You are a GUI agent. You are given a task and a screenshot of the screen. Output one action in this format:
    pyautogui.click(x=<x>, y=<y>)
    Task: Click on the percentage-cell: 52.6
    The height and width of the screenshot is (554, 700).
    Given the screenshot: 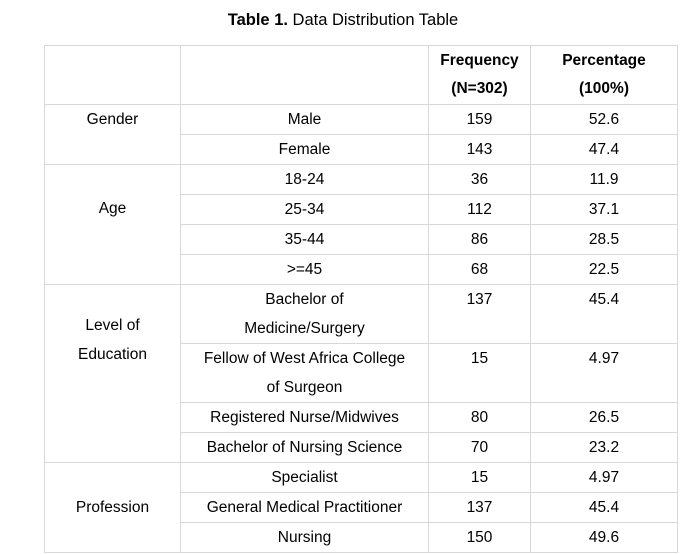 What is the action you would take?
    pyautogui.click(x=604, y=119)
    